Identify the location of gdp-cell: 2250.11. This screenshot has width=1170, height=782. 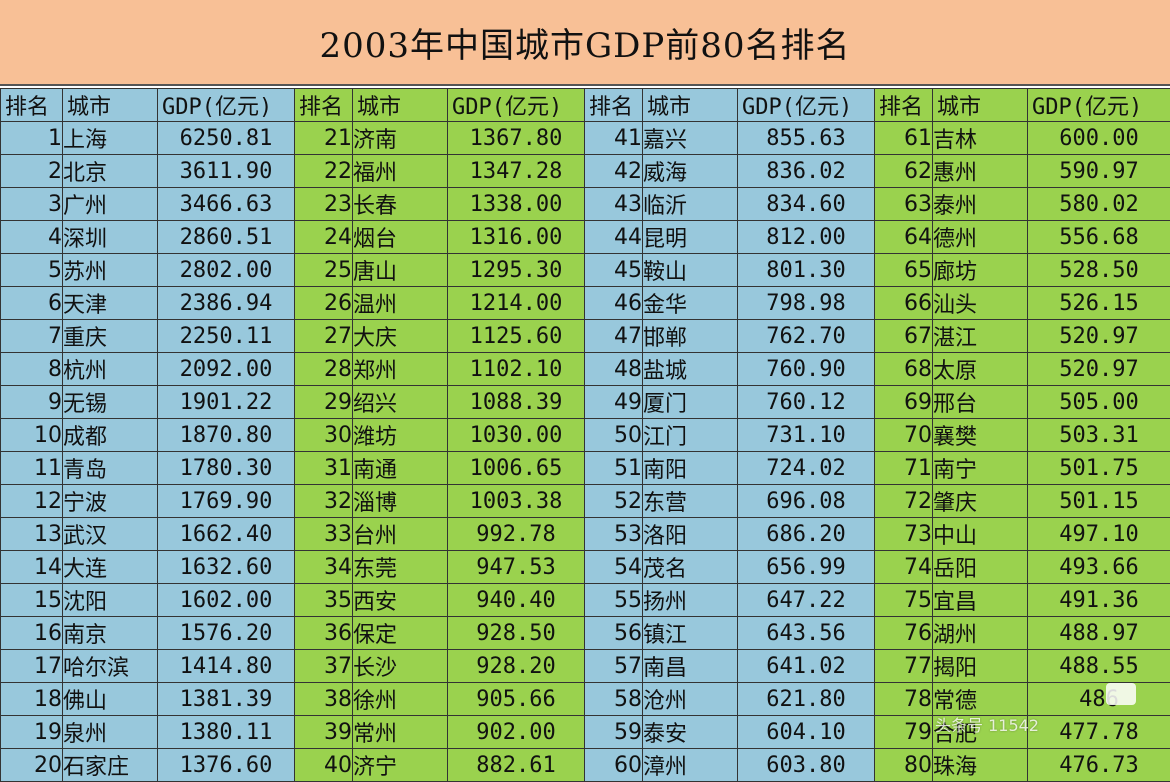
(226, 336).